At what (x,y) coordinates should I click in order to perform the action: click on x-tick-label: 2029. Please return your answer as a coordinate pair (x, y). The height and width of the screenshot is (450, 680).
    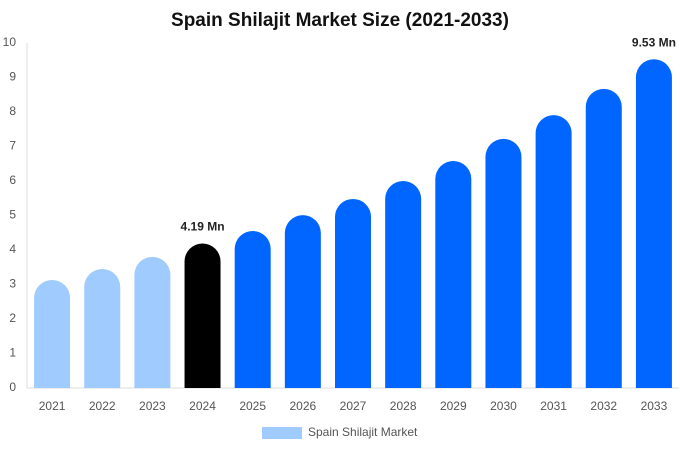
    Looking at the image, I should click on (453, 406).